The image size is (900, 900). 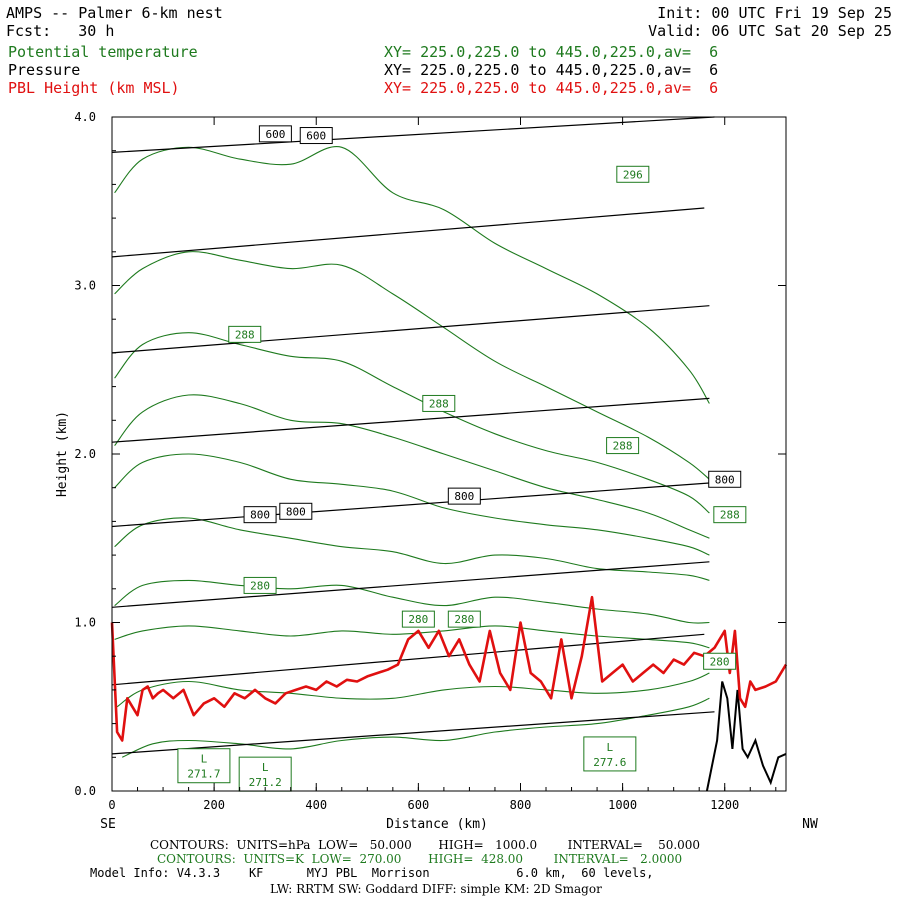 I want to click on chart-title: AMPS -- Palmer 6-km nest, so click(x=114, y=13).